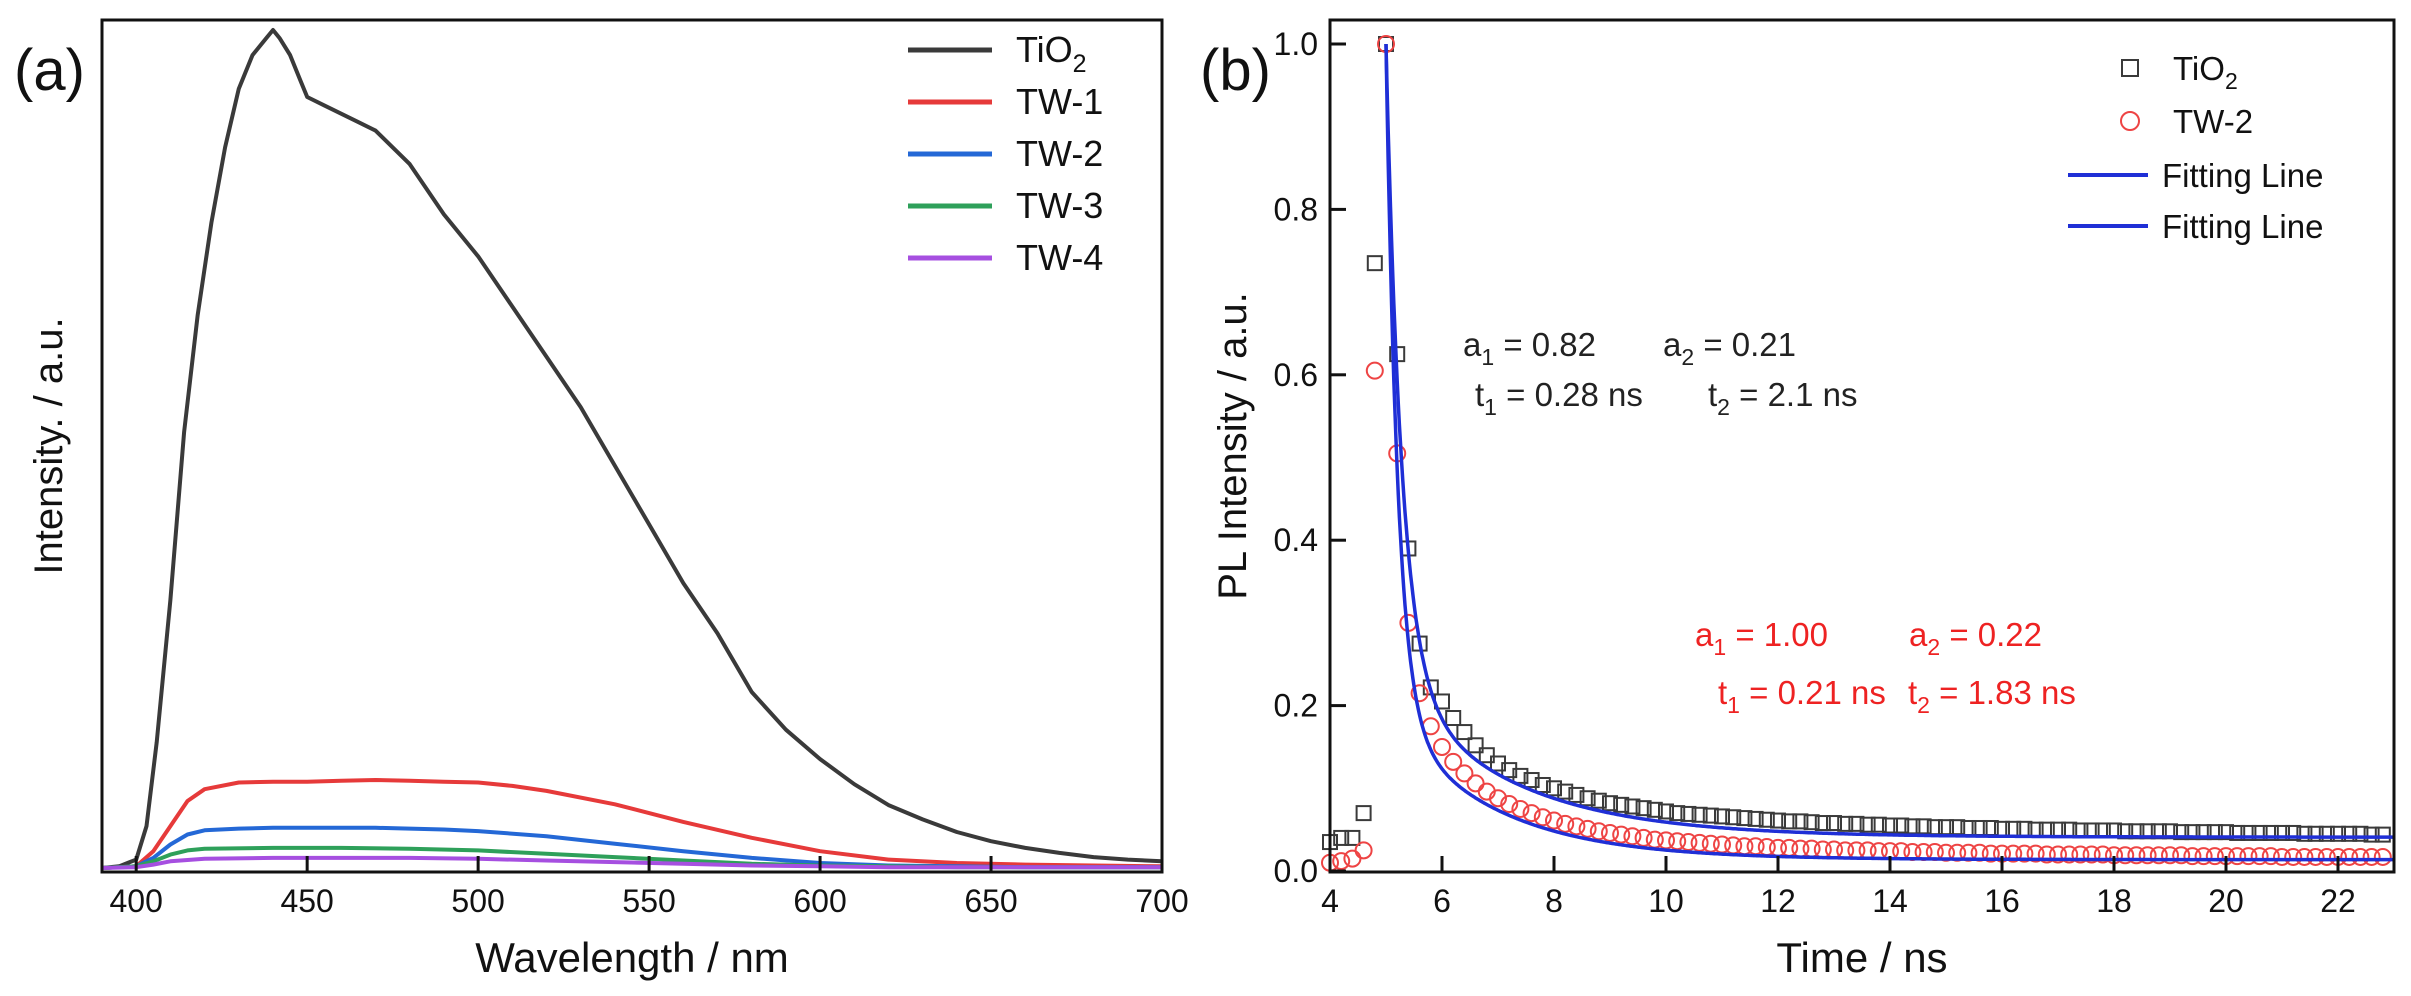  Describe the element at coordinates (1330, 901) in the screenshot. I see `x-tick-label: 4` at that location.